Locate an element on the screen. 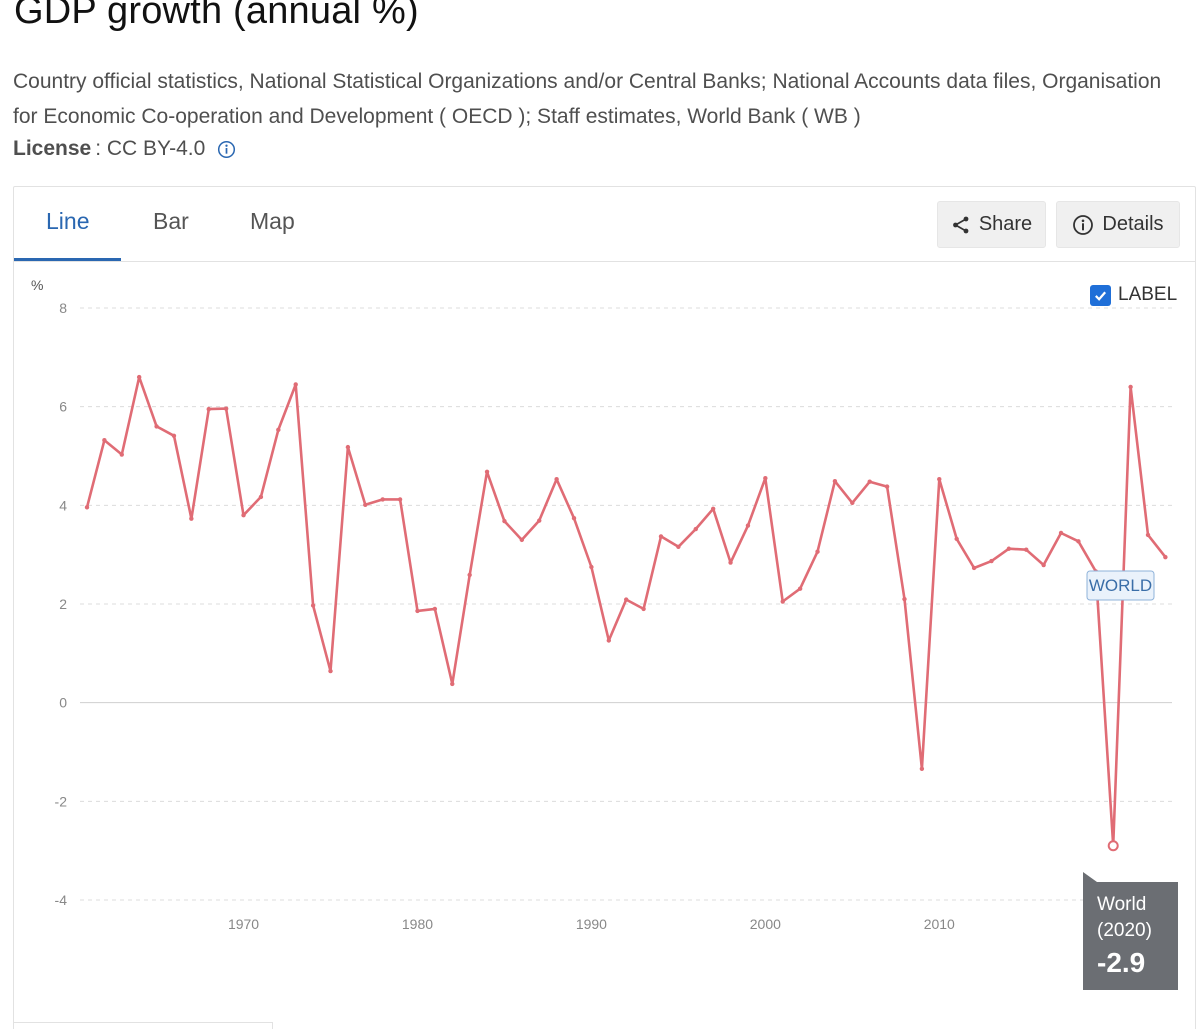  x-tick-label: 1980 is located at coordinates (417, 924).